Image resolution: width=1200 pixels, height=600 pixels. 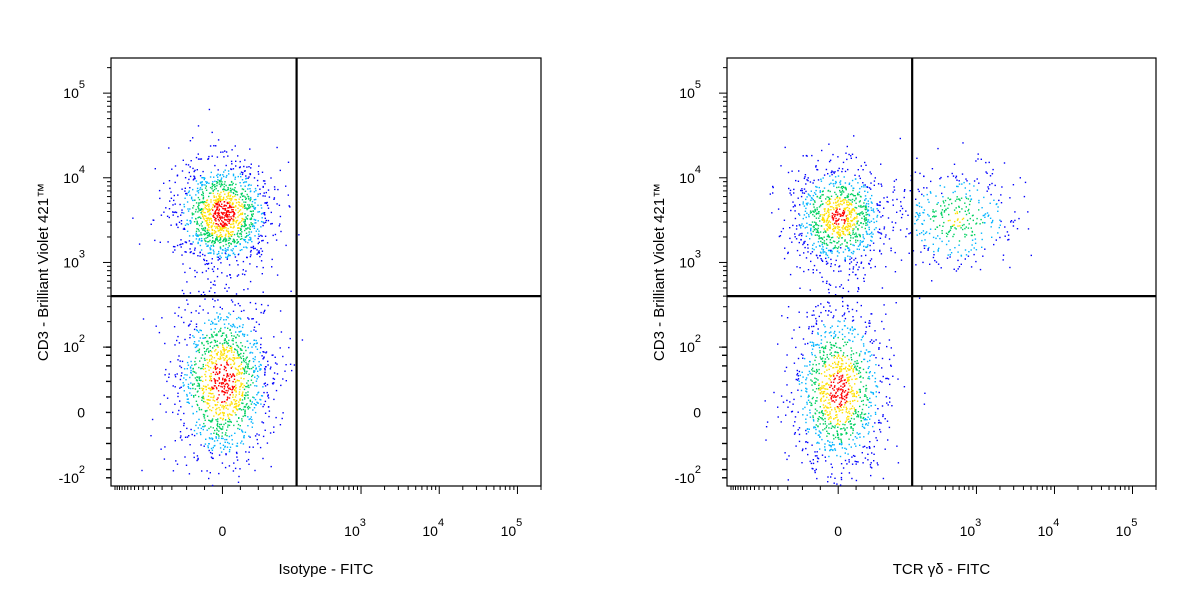 What do you see at coordinates (942, 569) in the screenshot?
I see `x-axis-label: TCR γδ - FITC` at bounding box center [942, 569].